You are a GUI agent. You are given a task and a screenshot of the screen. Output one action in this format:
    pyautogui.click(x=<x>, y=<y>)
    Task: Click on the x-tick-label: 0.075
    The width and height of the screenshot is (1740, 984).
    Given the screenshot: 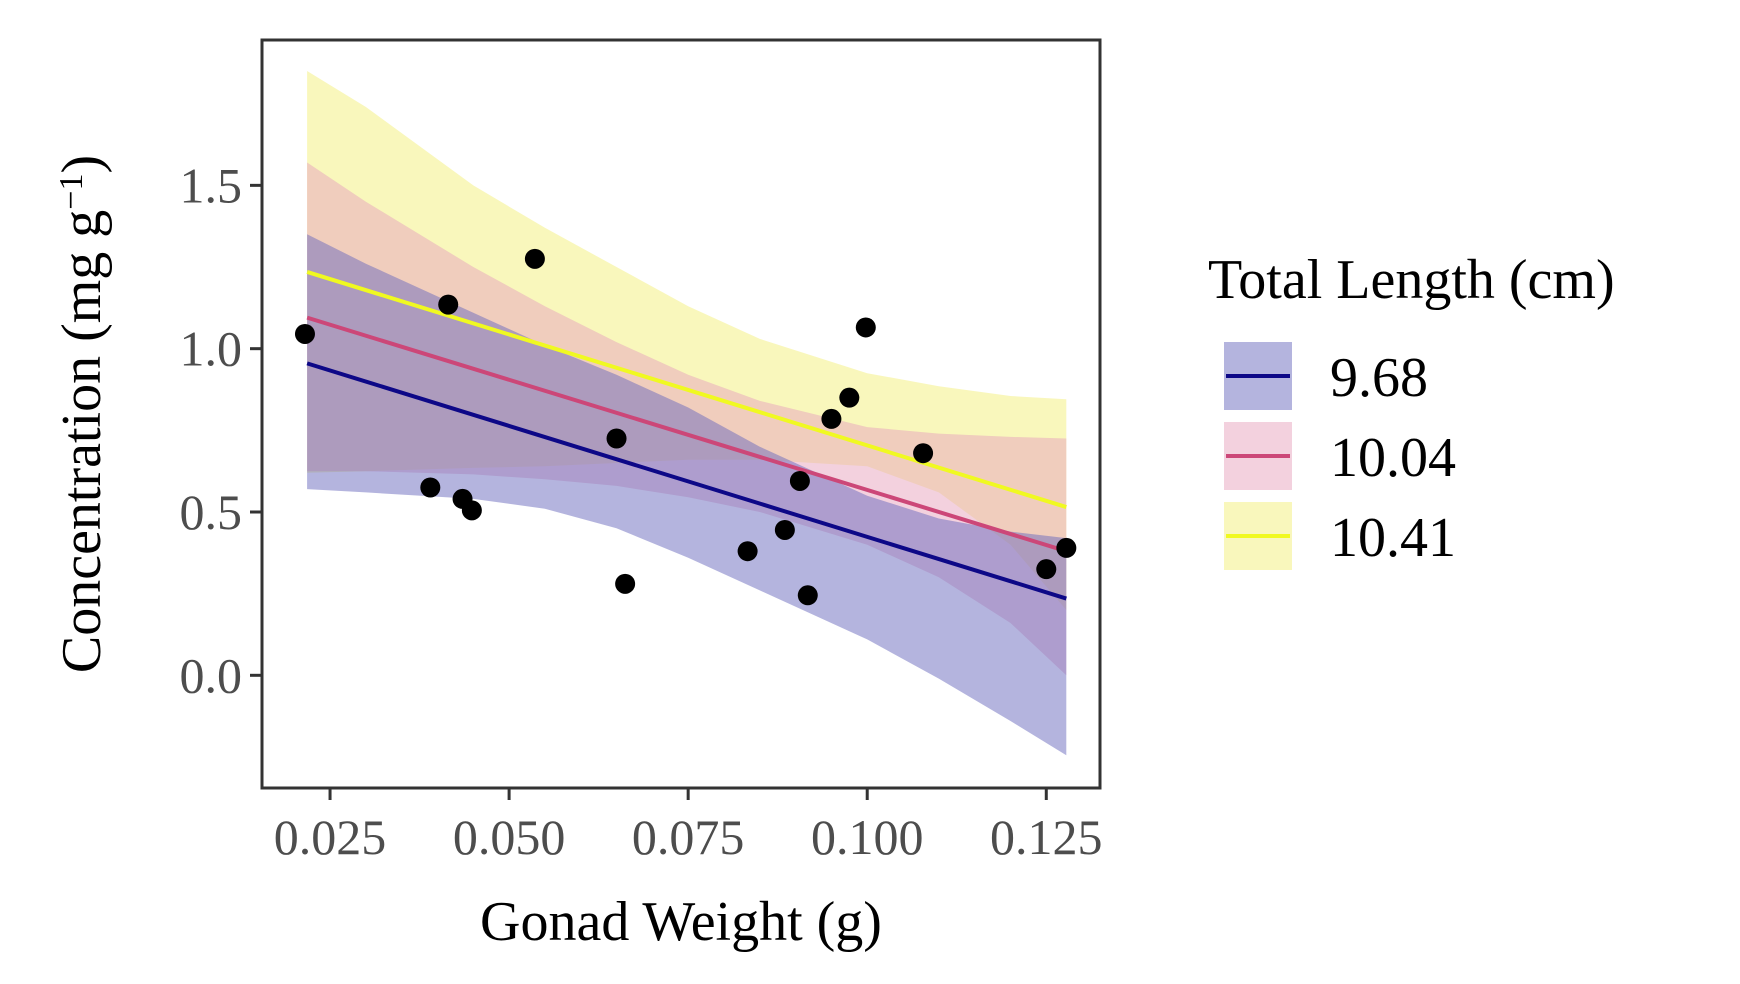 What is the action you would take?
    pyautogui.click(x=688, y=837)
    